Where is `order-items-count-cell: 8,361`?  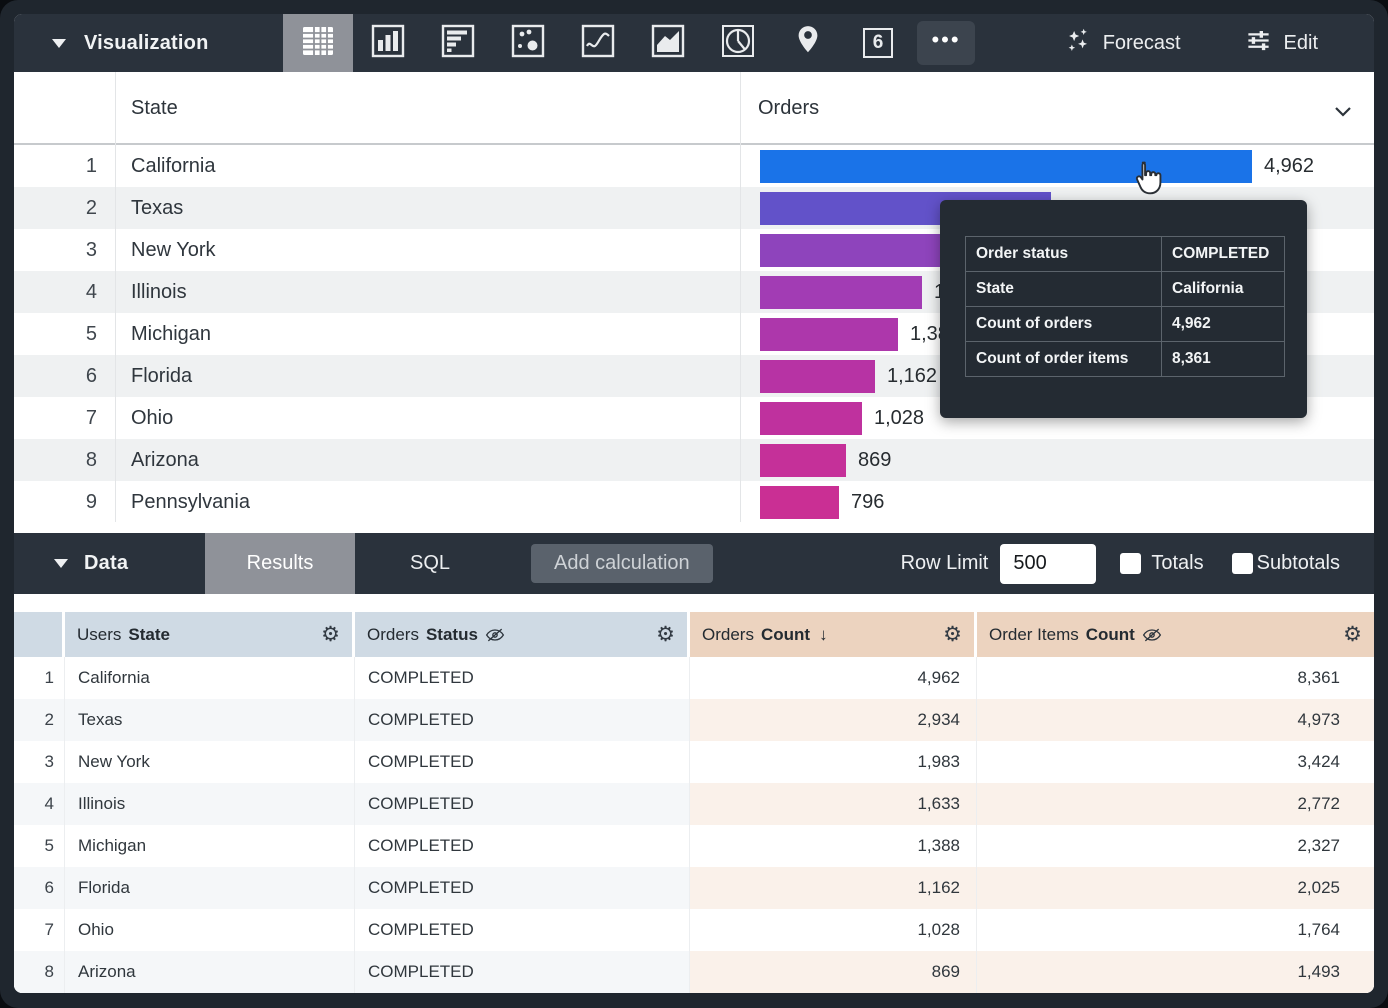
order-items-count-cell: 8,361 is located at coordinates (1175, 678).